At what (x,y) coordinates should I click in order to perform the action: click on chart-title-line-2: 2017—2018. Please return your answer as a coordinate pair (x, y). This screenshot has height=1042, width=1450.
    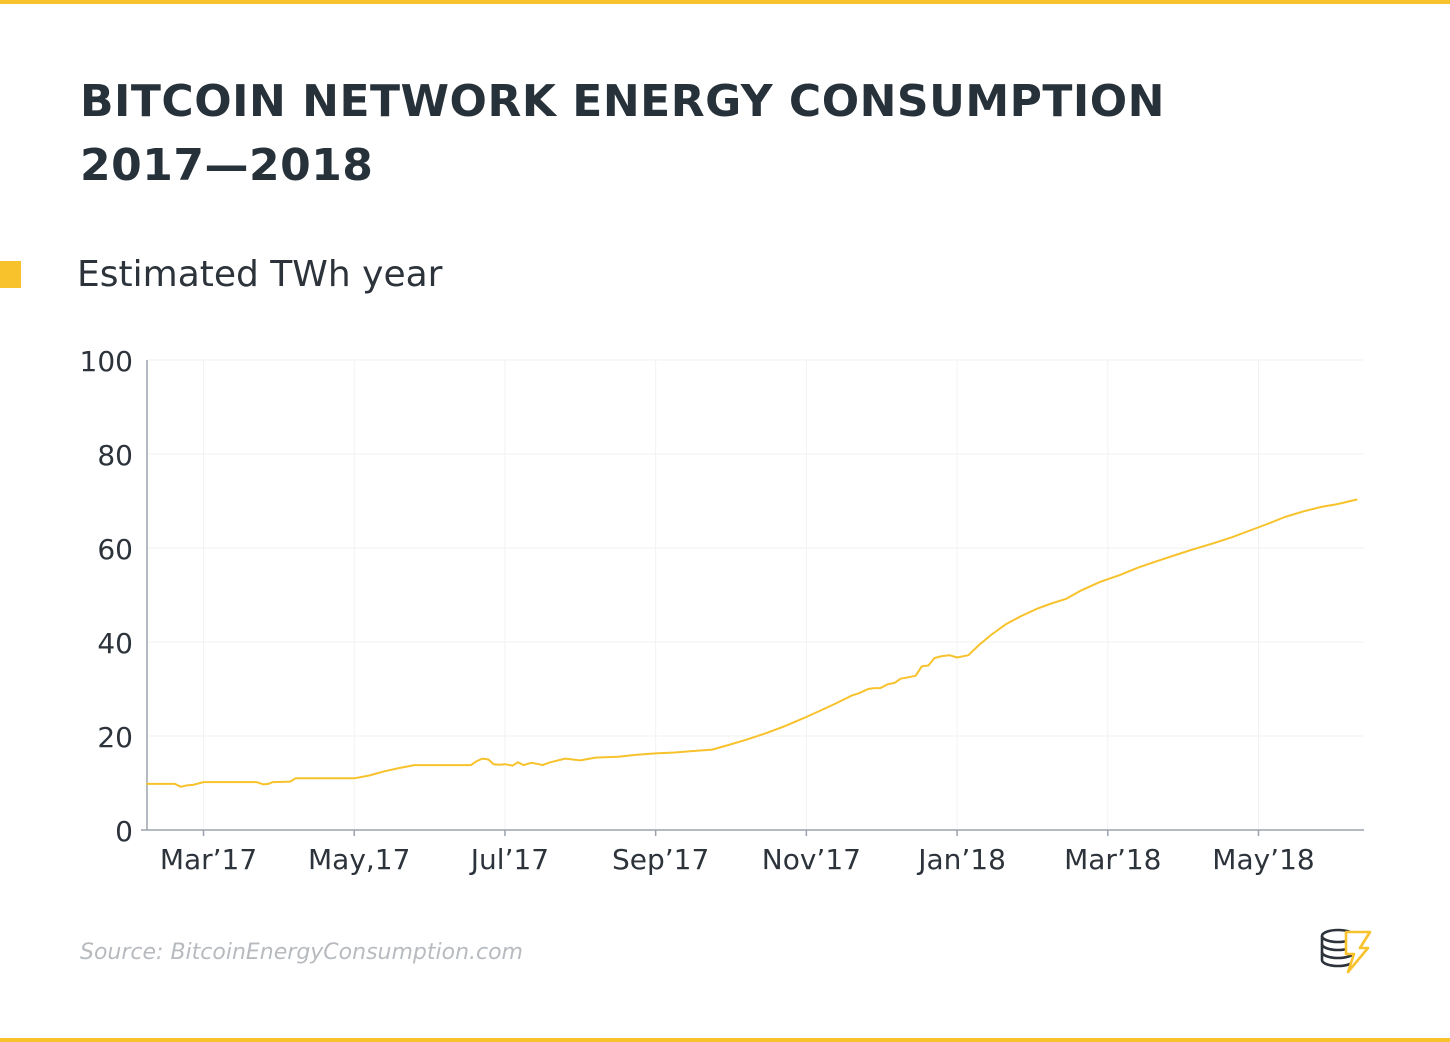
    Looking at the image, I should click on (227, 165).